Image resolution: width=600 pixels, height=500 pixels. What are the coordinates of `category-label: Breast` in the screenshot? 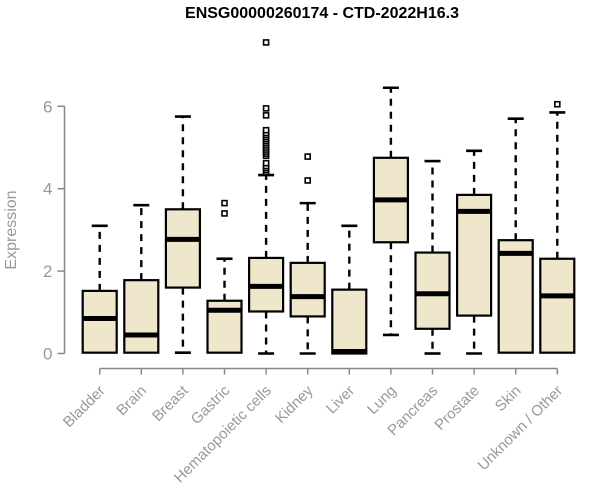 It's located at (170, 403).